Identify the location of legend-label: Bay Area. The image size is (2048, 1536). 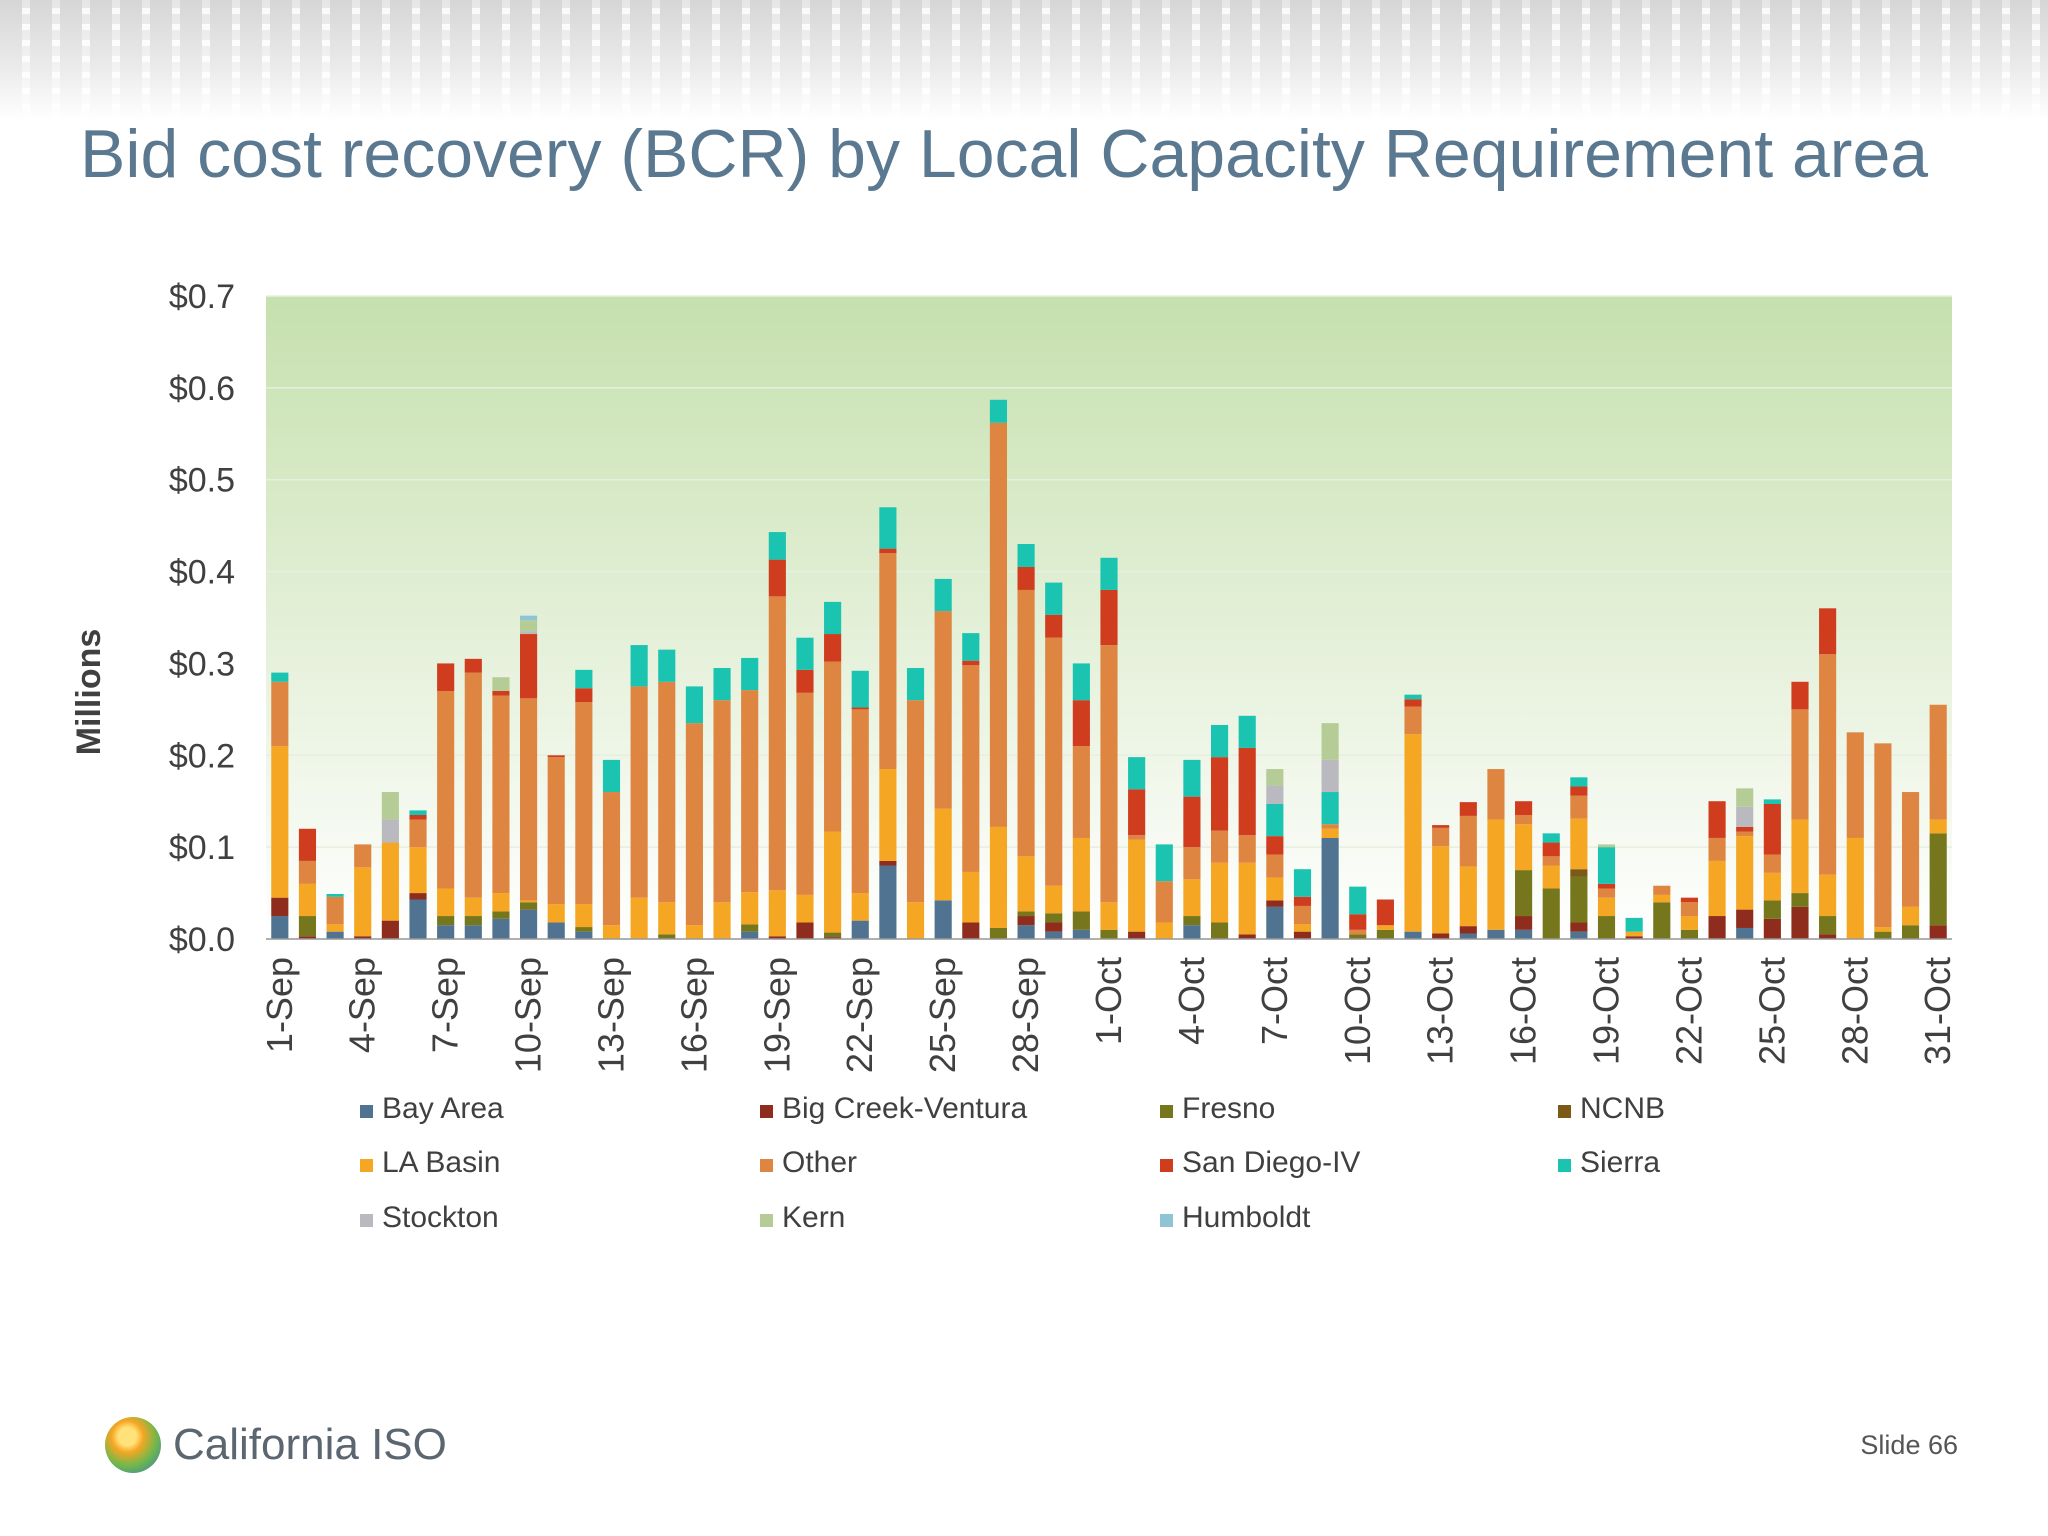
(443, 1108).